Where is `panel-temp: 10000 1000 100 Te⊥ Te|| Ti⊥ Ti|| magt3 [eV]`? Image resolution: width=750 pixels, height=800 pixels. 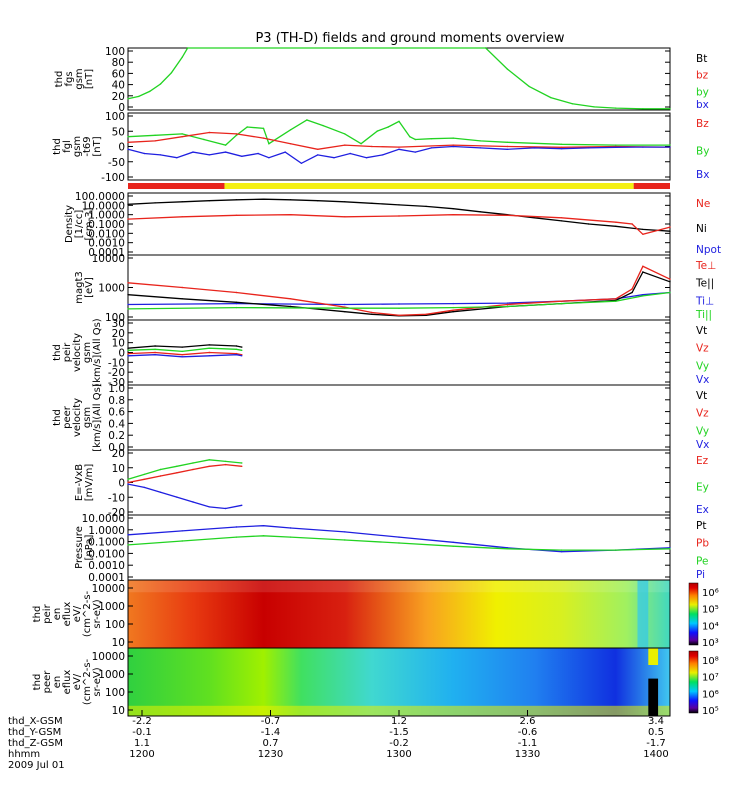
panel-temp: 10000 1000 100 Te⊥ Te|| Ti⊥ Ti|| magt3 [eV] is located at coordinates (395, 288).